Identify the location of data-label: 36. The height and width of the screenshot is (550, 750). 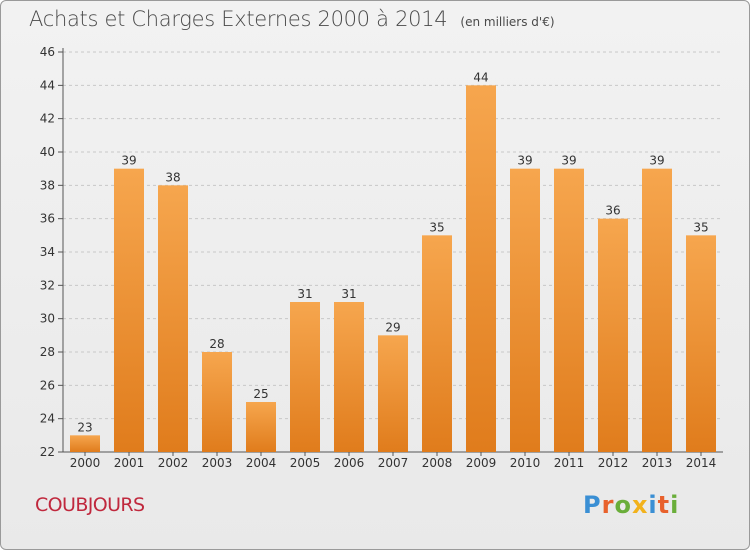
(612, 211).